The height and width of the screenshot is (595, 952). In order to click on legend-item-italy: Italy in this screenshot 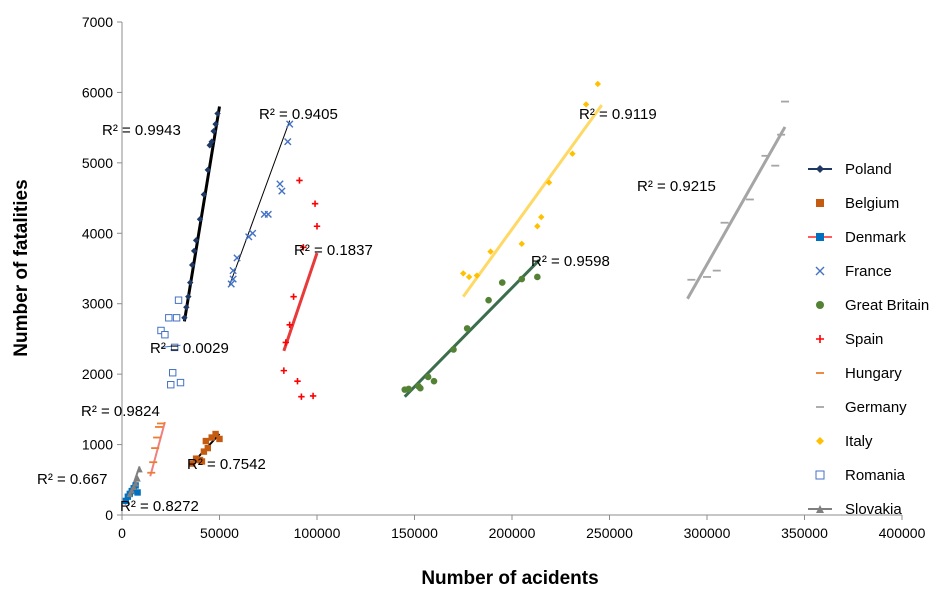, I will do `click(844, 441)`.